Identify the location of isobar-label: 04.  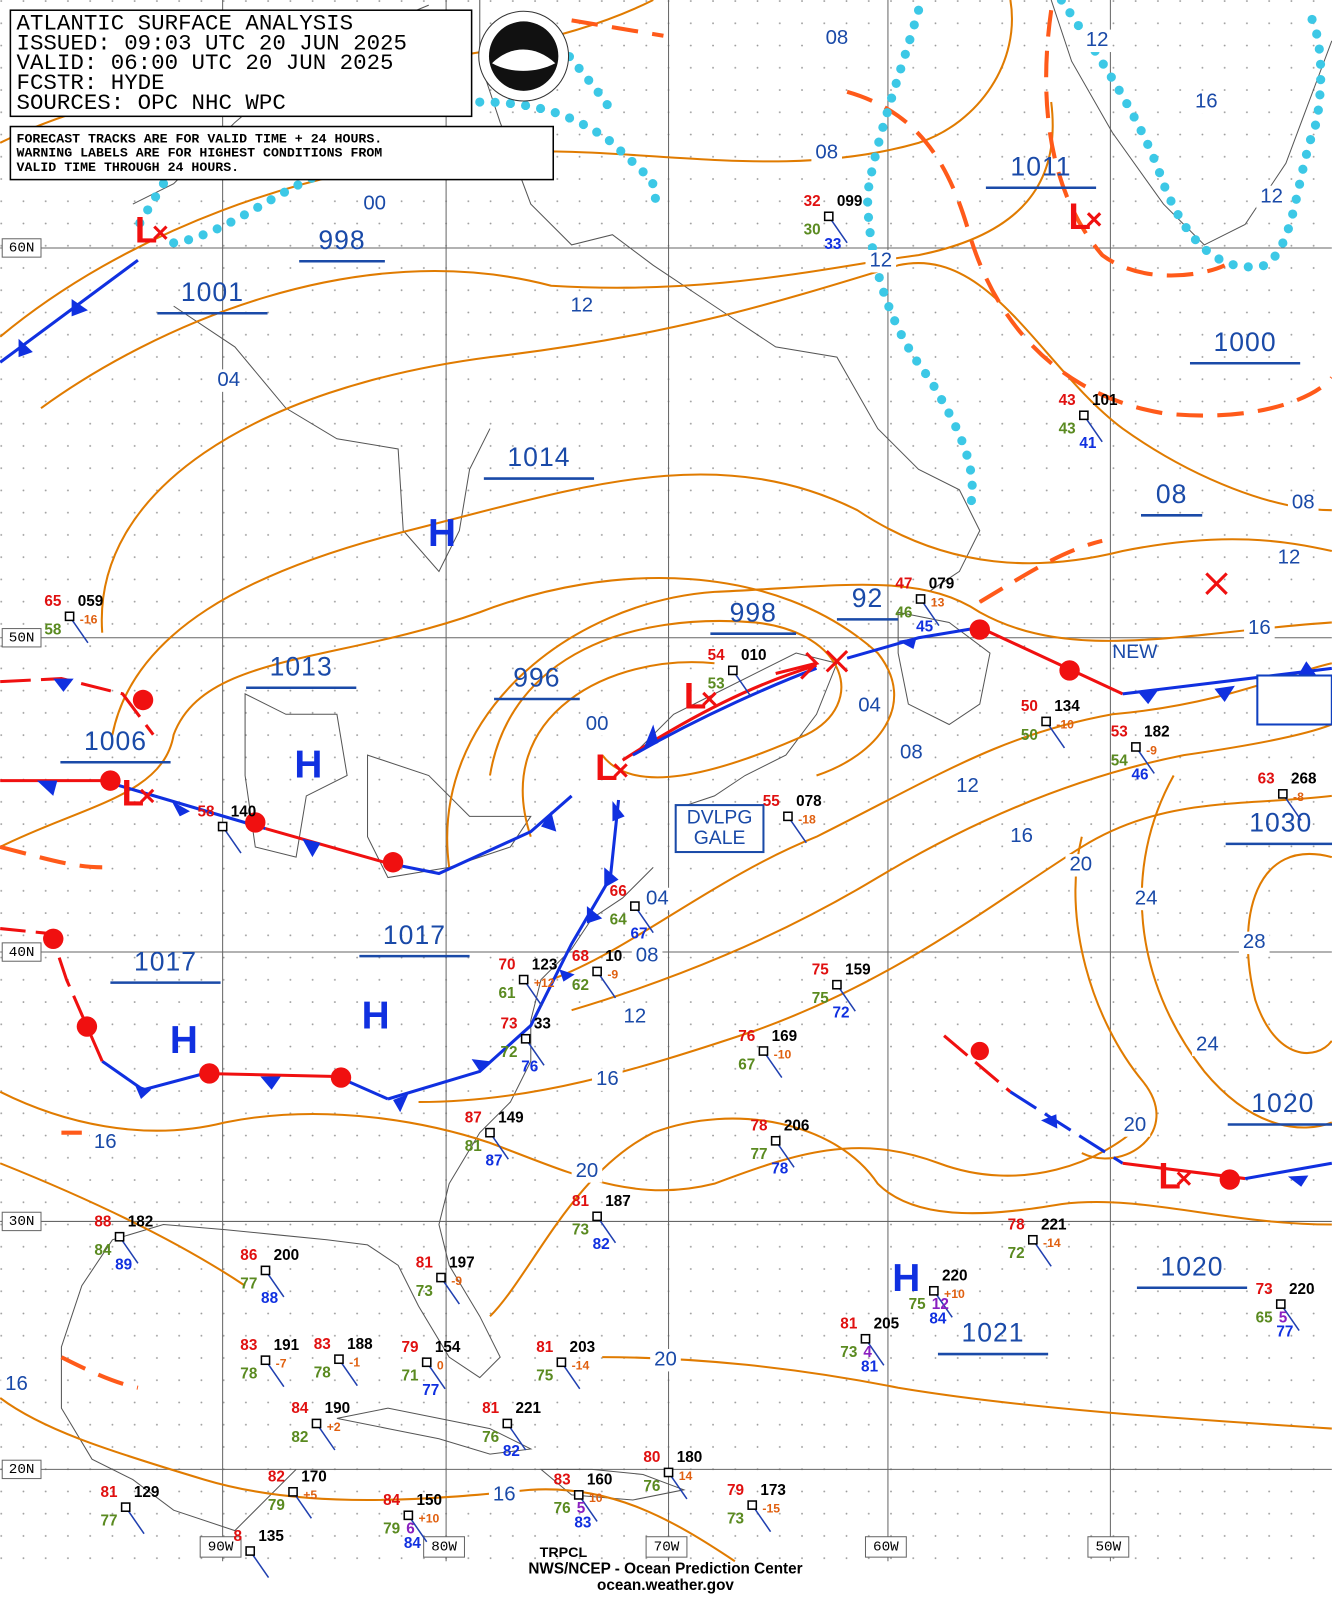
(869, 706).